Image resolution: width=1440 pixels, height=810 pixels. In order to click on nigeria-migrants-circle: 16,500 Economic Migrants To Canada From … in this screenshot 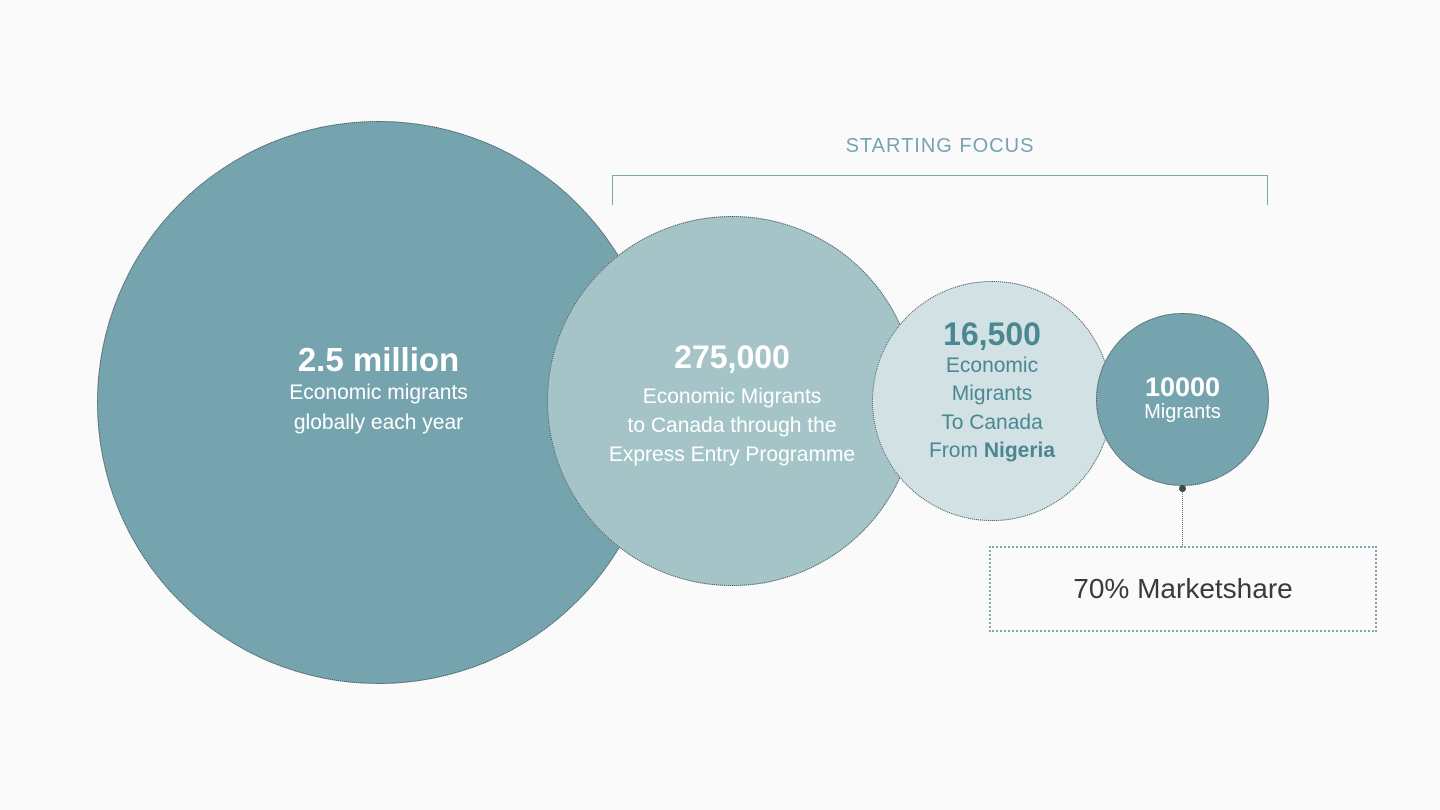, I will do `click(992, 401)`.